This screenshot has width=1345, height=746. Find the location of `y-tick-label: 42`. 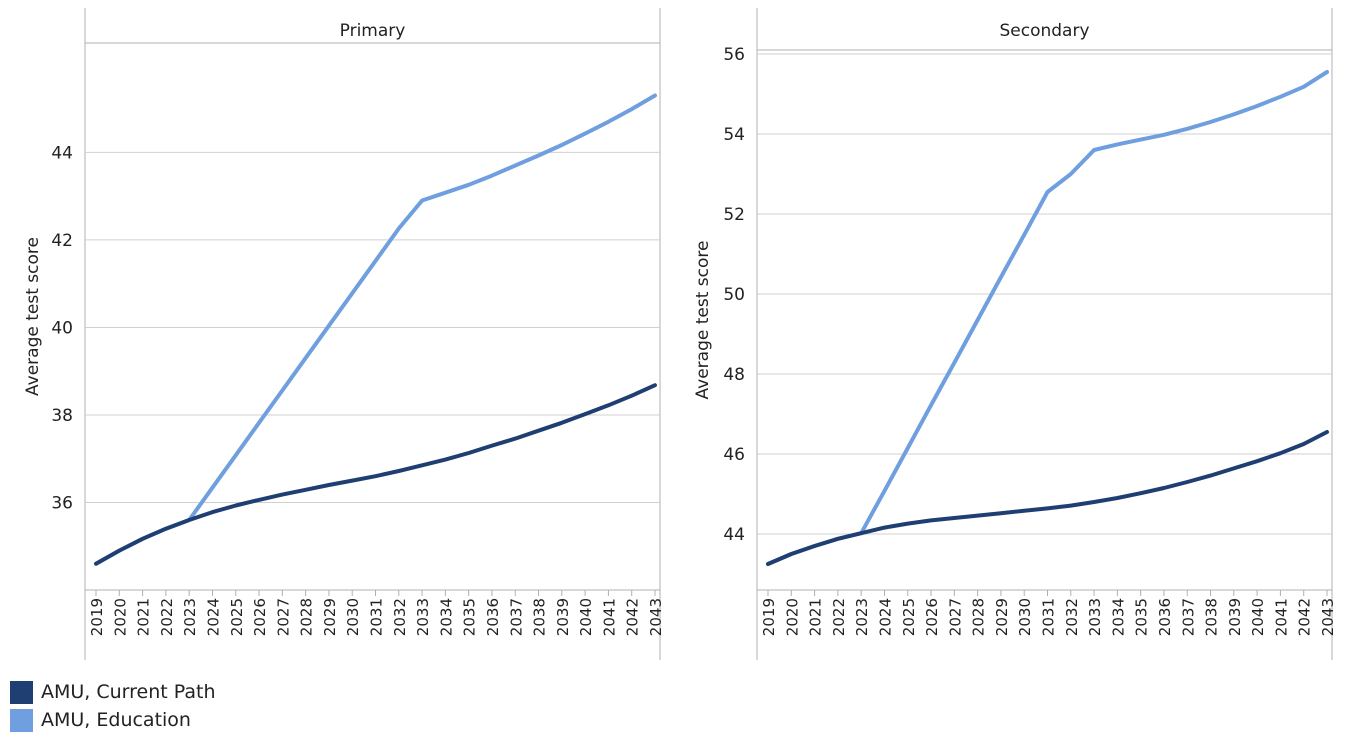

y-tick-label: 42 is located at coordinates (62, 241).